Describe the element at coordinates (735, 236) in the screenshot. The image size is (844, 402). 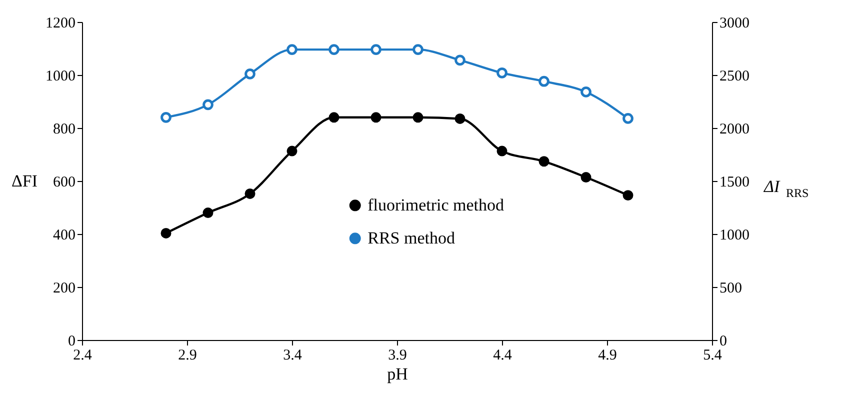
I see `y2-tick-label: 1000` at that location.